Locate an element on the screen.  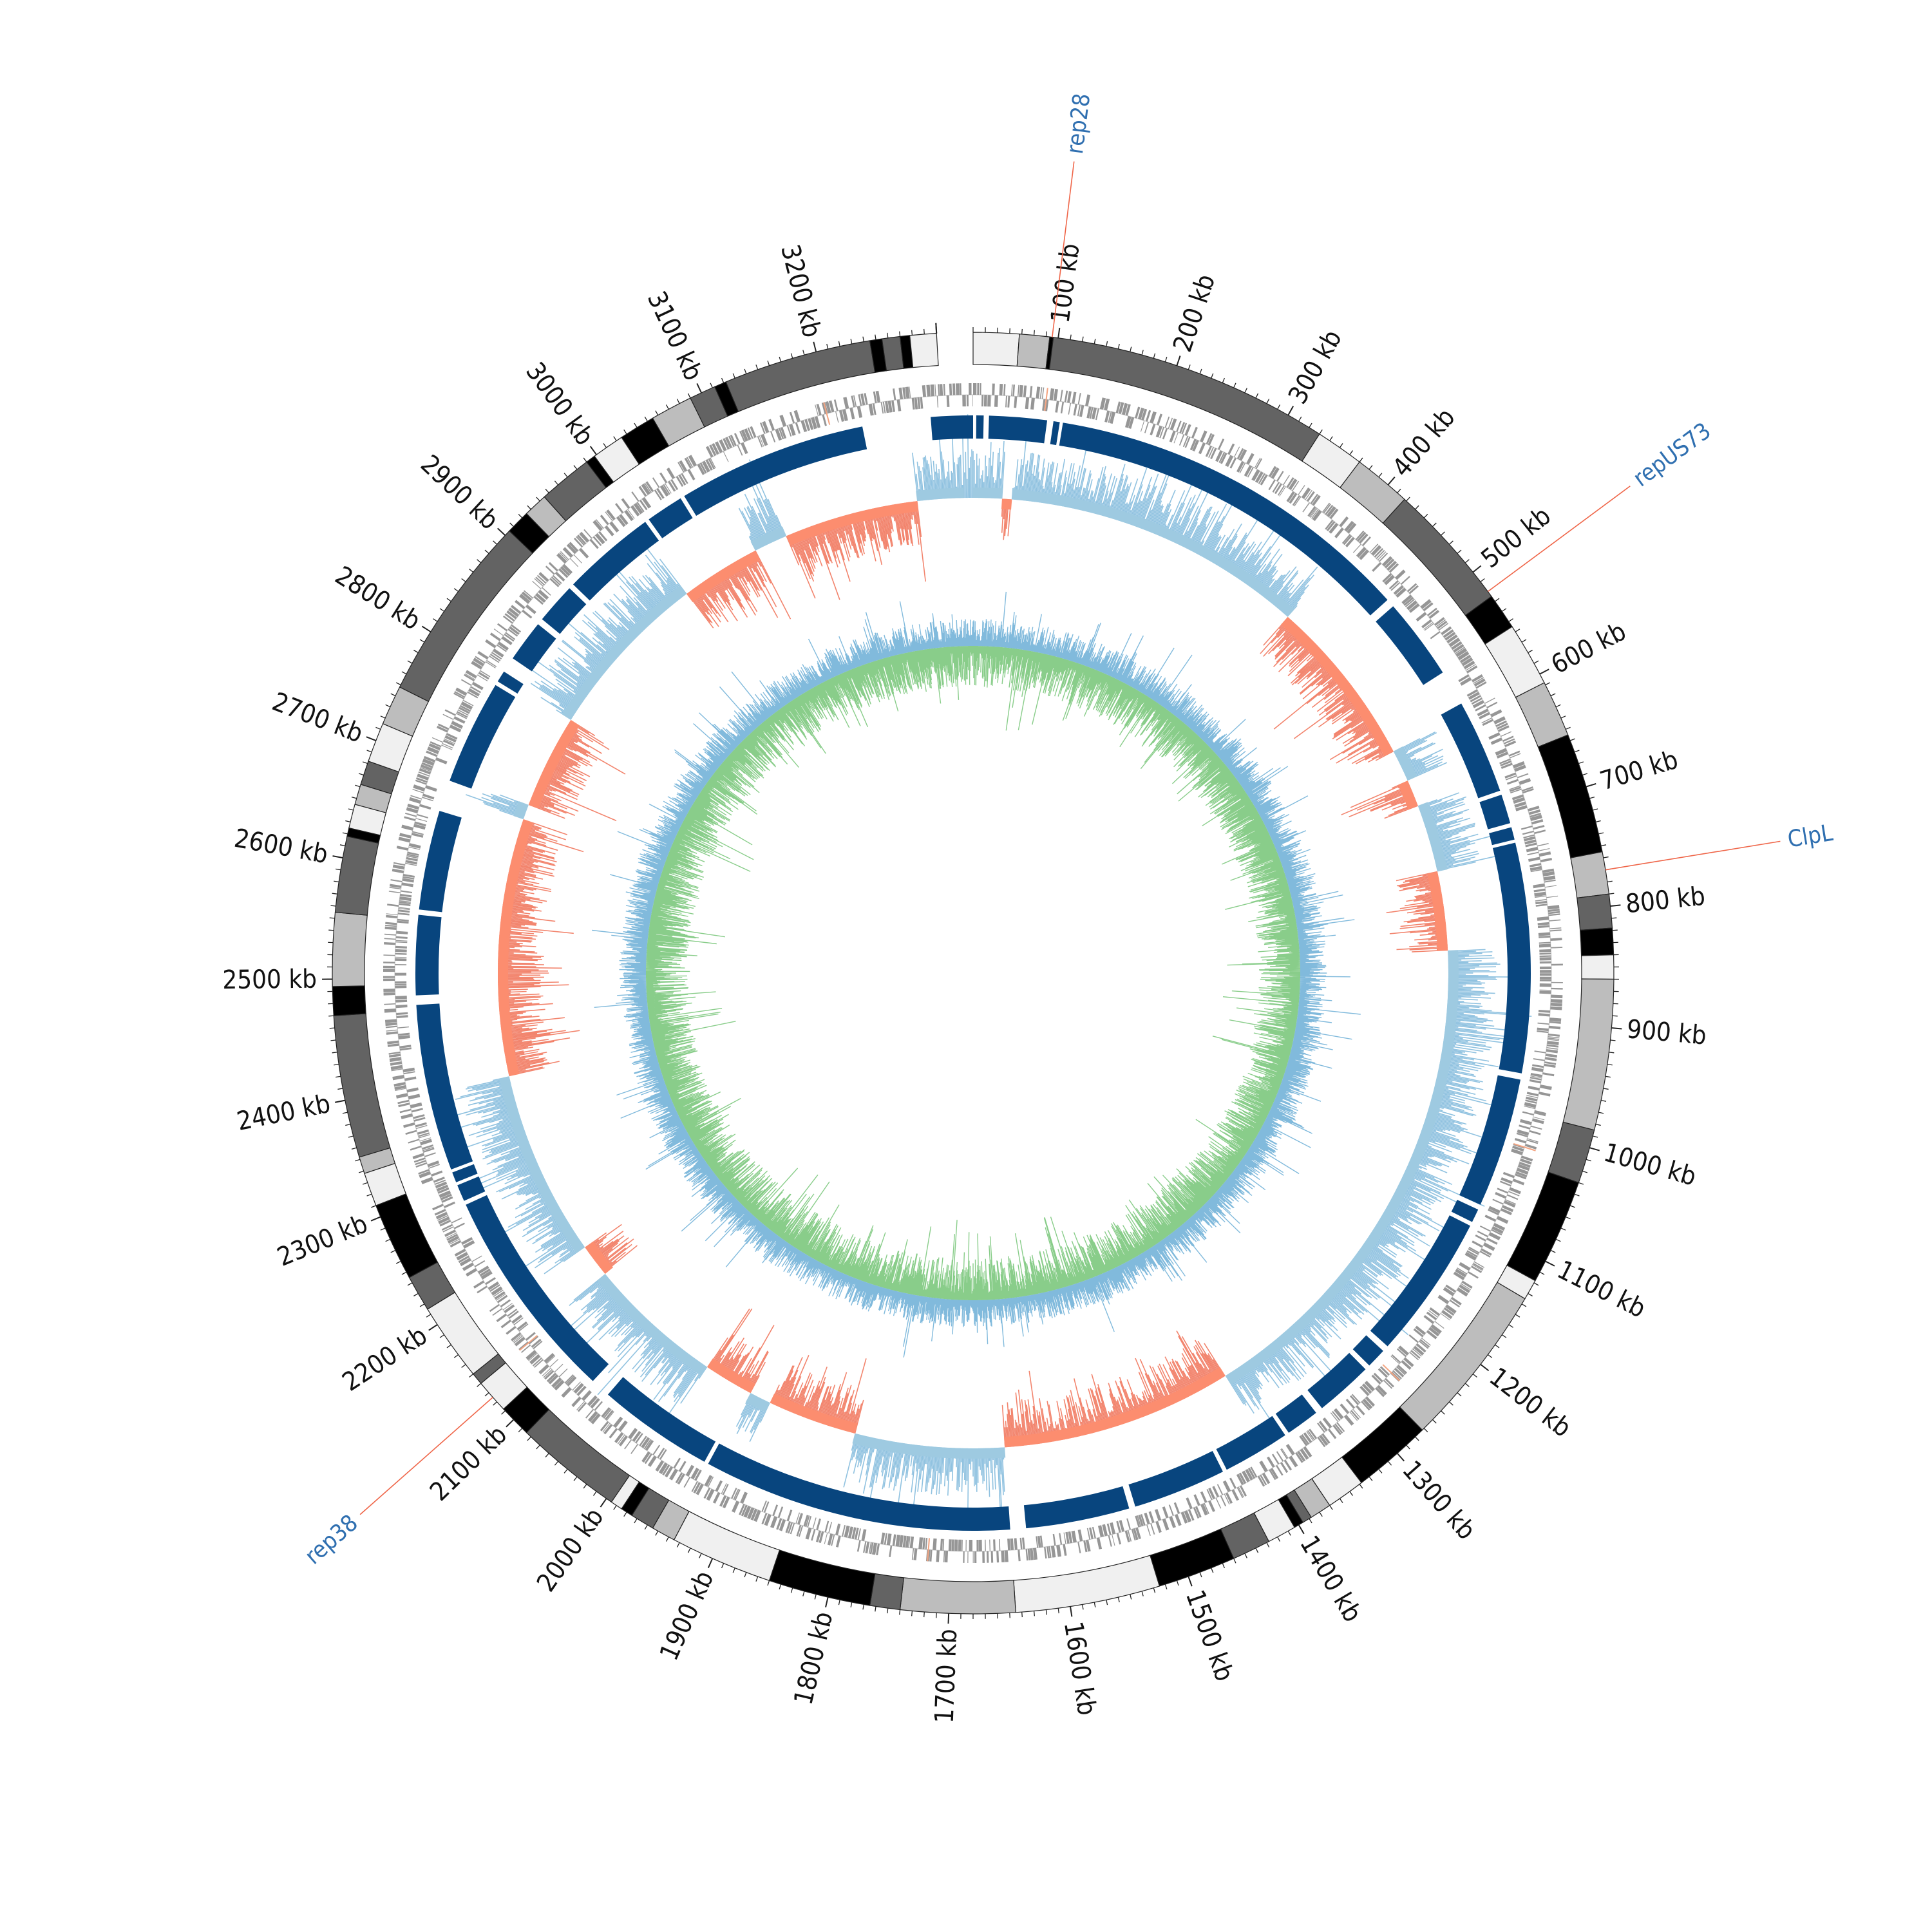
scale-tick-label: 2000 kb is located at coordinates (570, 1549).